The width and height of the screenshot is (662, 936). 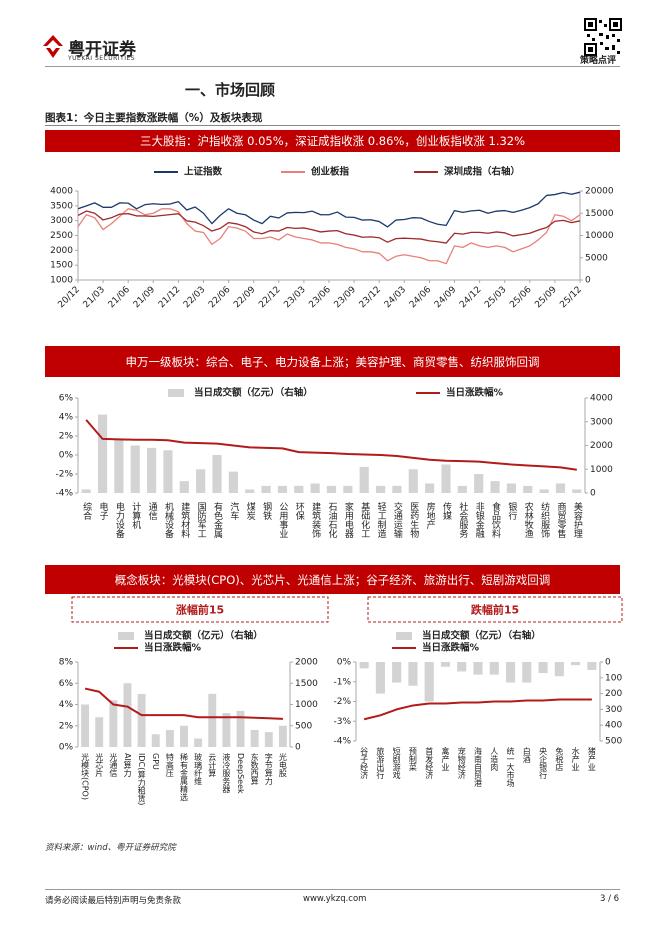 What do you see at coordinates (61, 192) in the screenshot?
I see `y-tick-label: 4000` at bounding box center [61, 192].